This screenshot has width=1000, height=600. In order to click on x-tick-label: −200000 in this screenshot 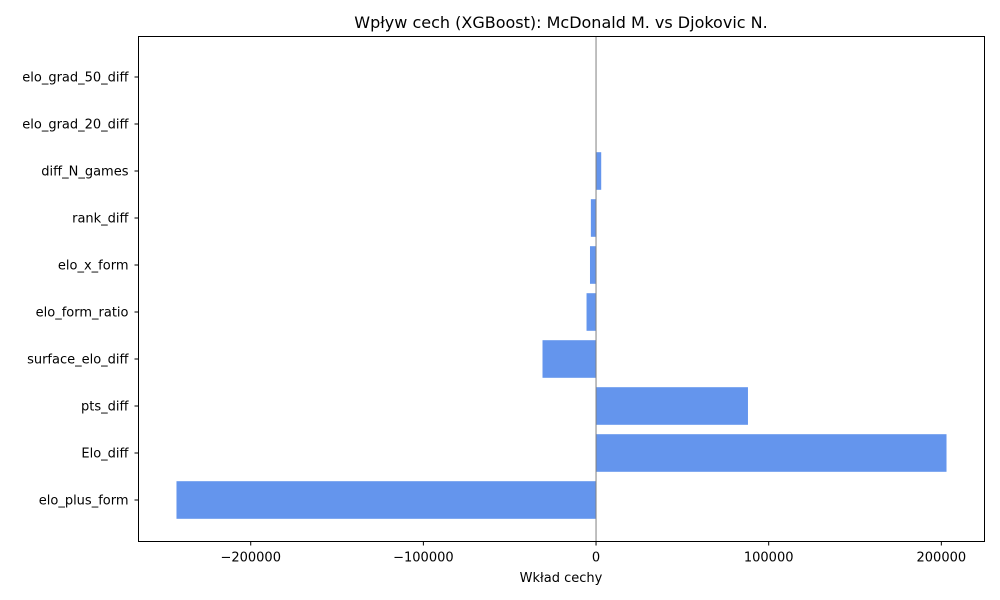, I will do `click(250, 558)`.